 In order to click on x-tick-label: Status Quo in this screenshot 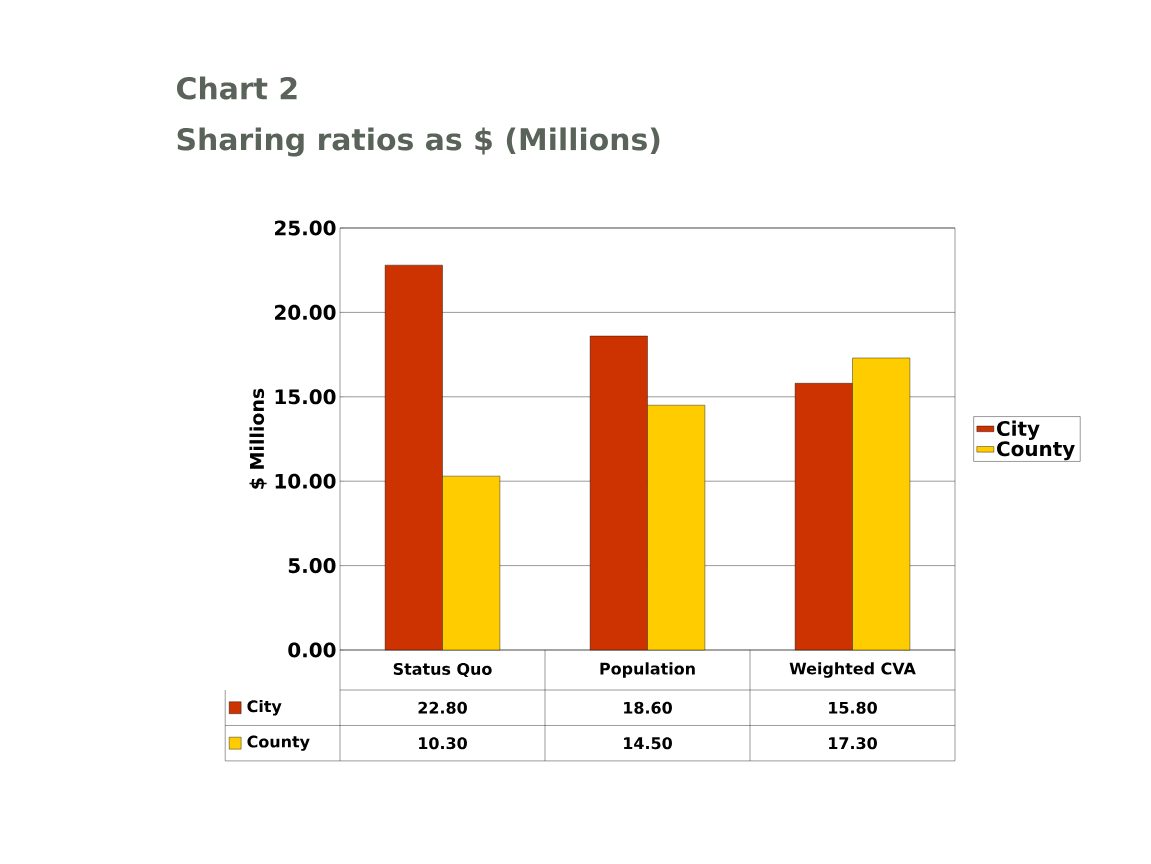, I will do `click(442, 670)`.